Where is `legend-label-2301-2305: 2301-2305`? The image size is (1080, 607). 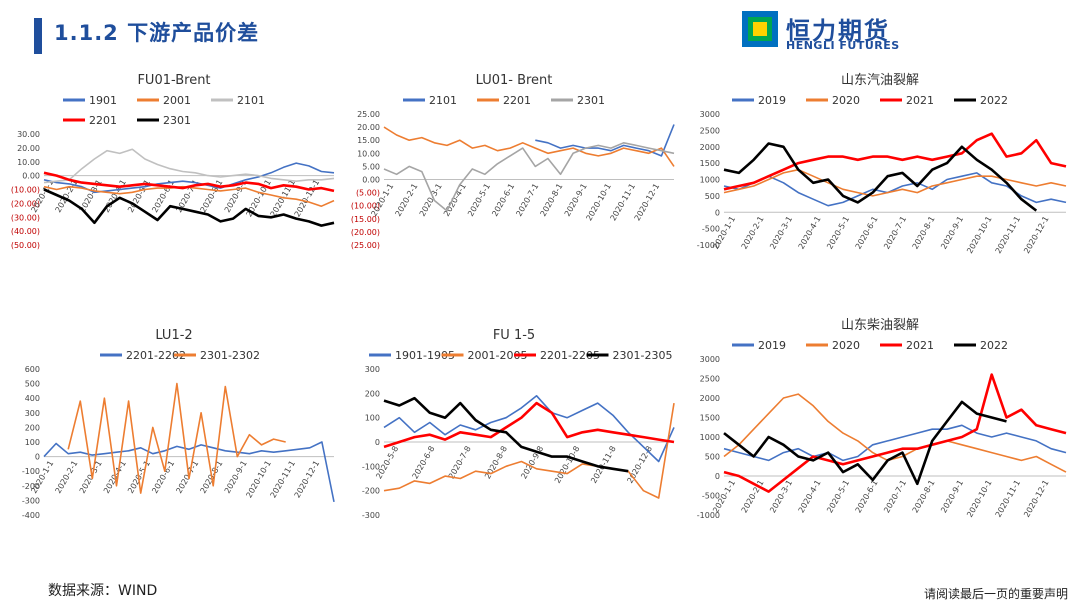
legend-label-2301-2305: 2301-2305 is located at coordinates (643, 355).